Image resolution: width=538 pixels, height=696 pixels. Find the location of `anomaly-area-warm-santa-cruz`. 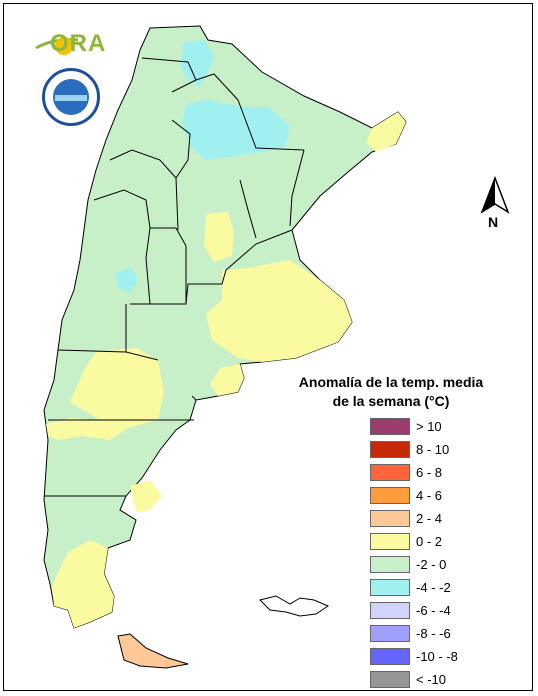

anomaly-area-warm-santa-cruz is located at coordinates (83, 584).